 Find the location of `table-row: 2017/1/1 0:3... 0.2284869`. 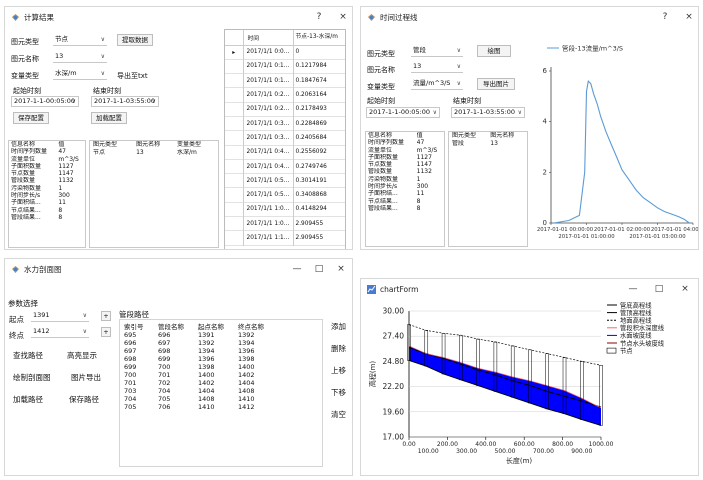

table-row: 2017/1/1 0:3... 0.2284869 is located at coordinates (285, 123).